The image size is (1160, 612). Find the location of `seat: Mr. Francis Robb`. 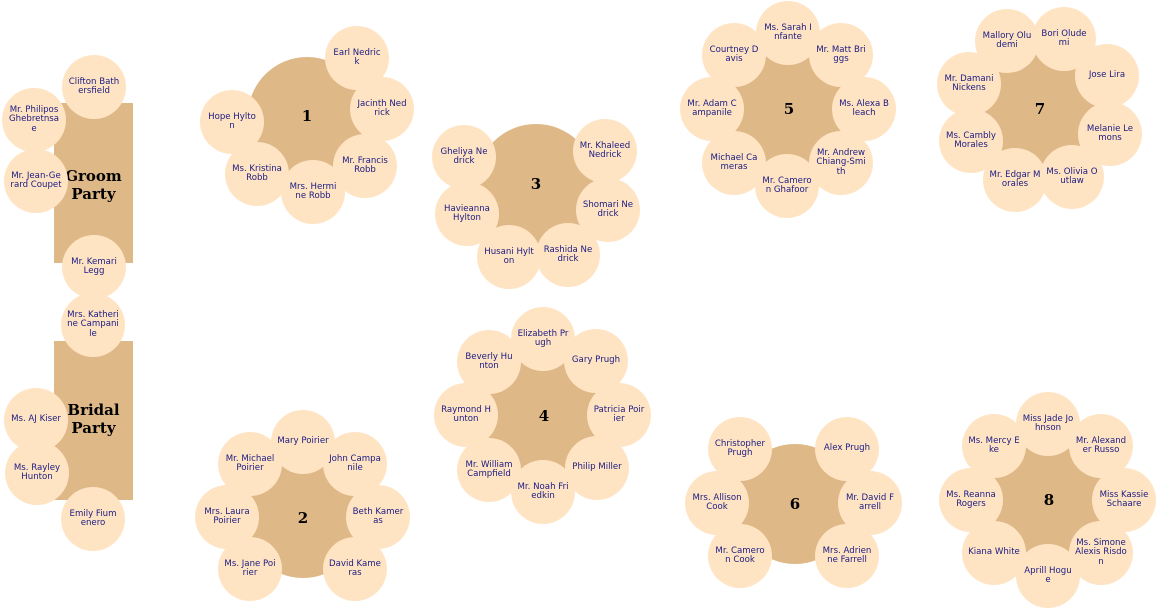

seat: Mr. Francis Robb is located at coordinates (365, 166).